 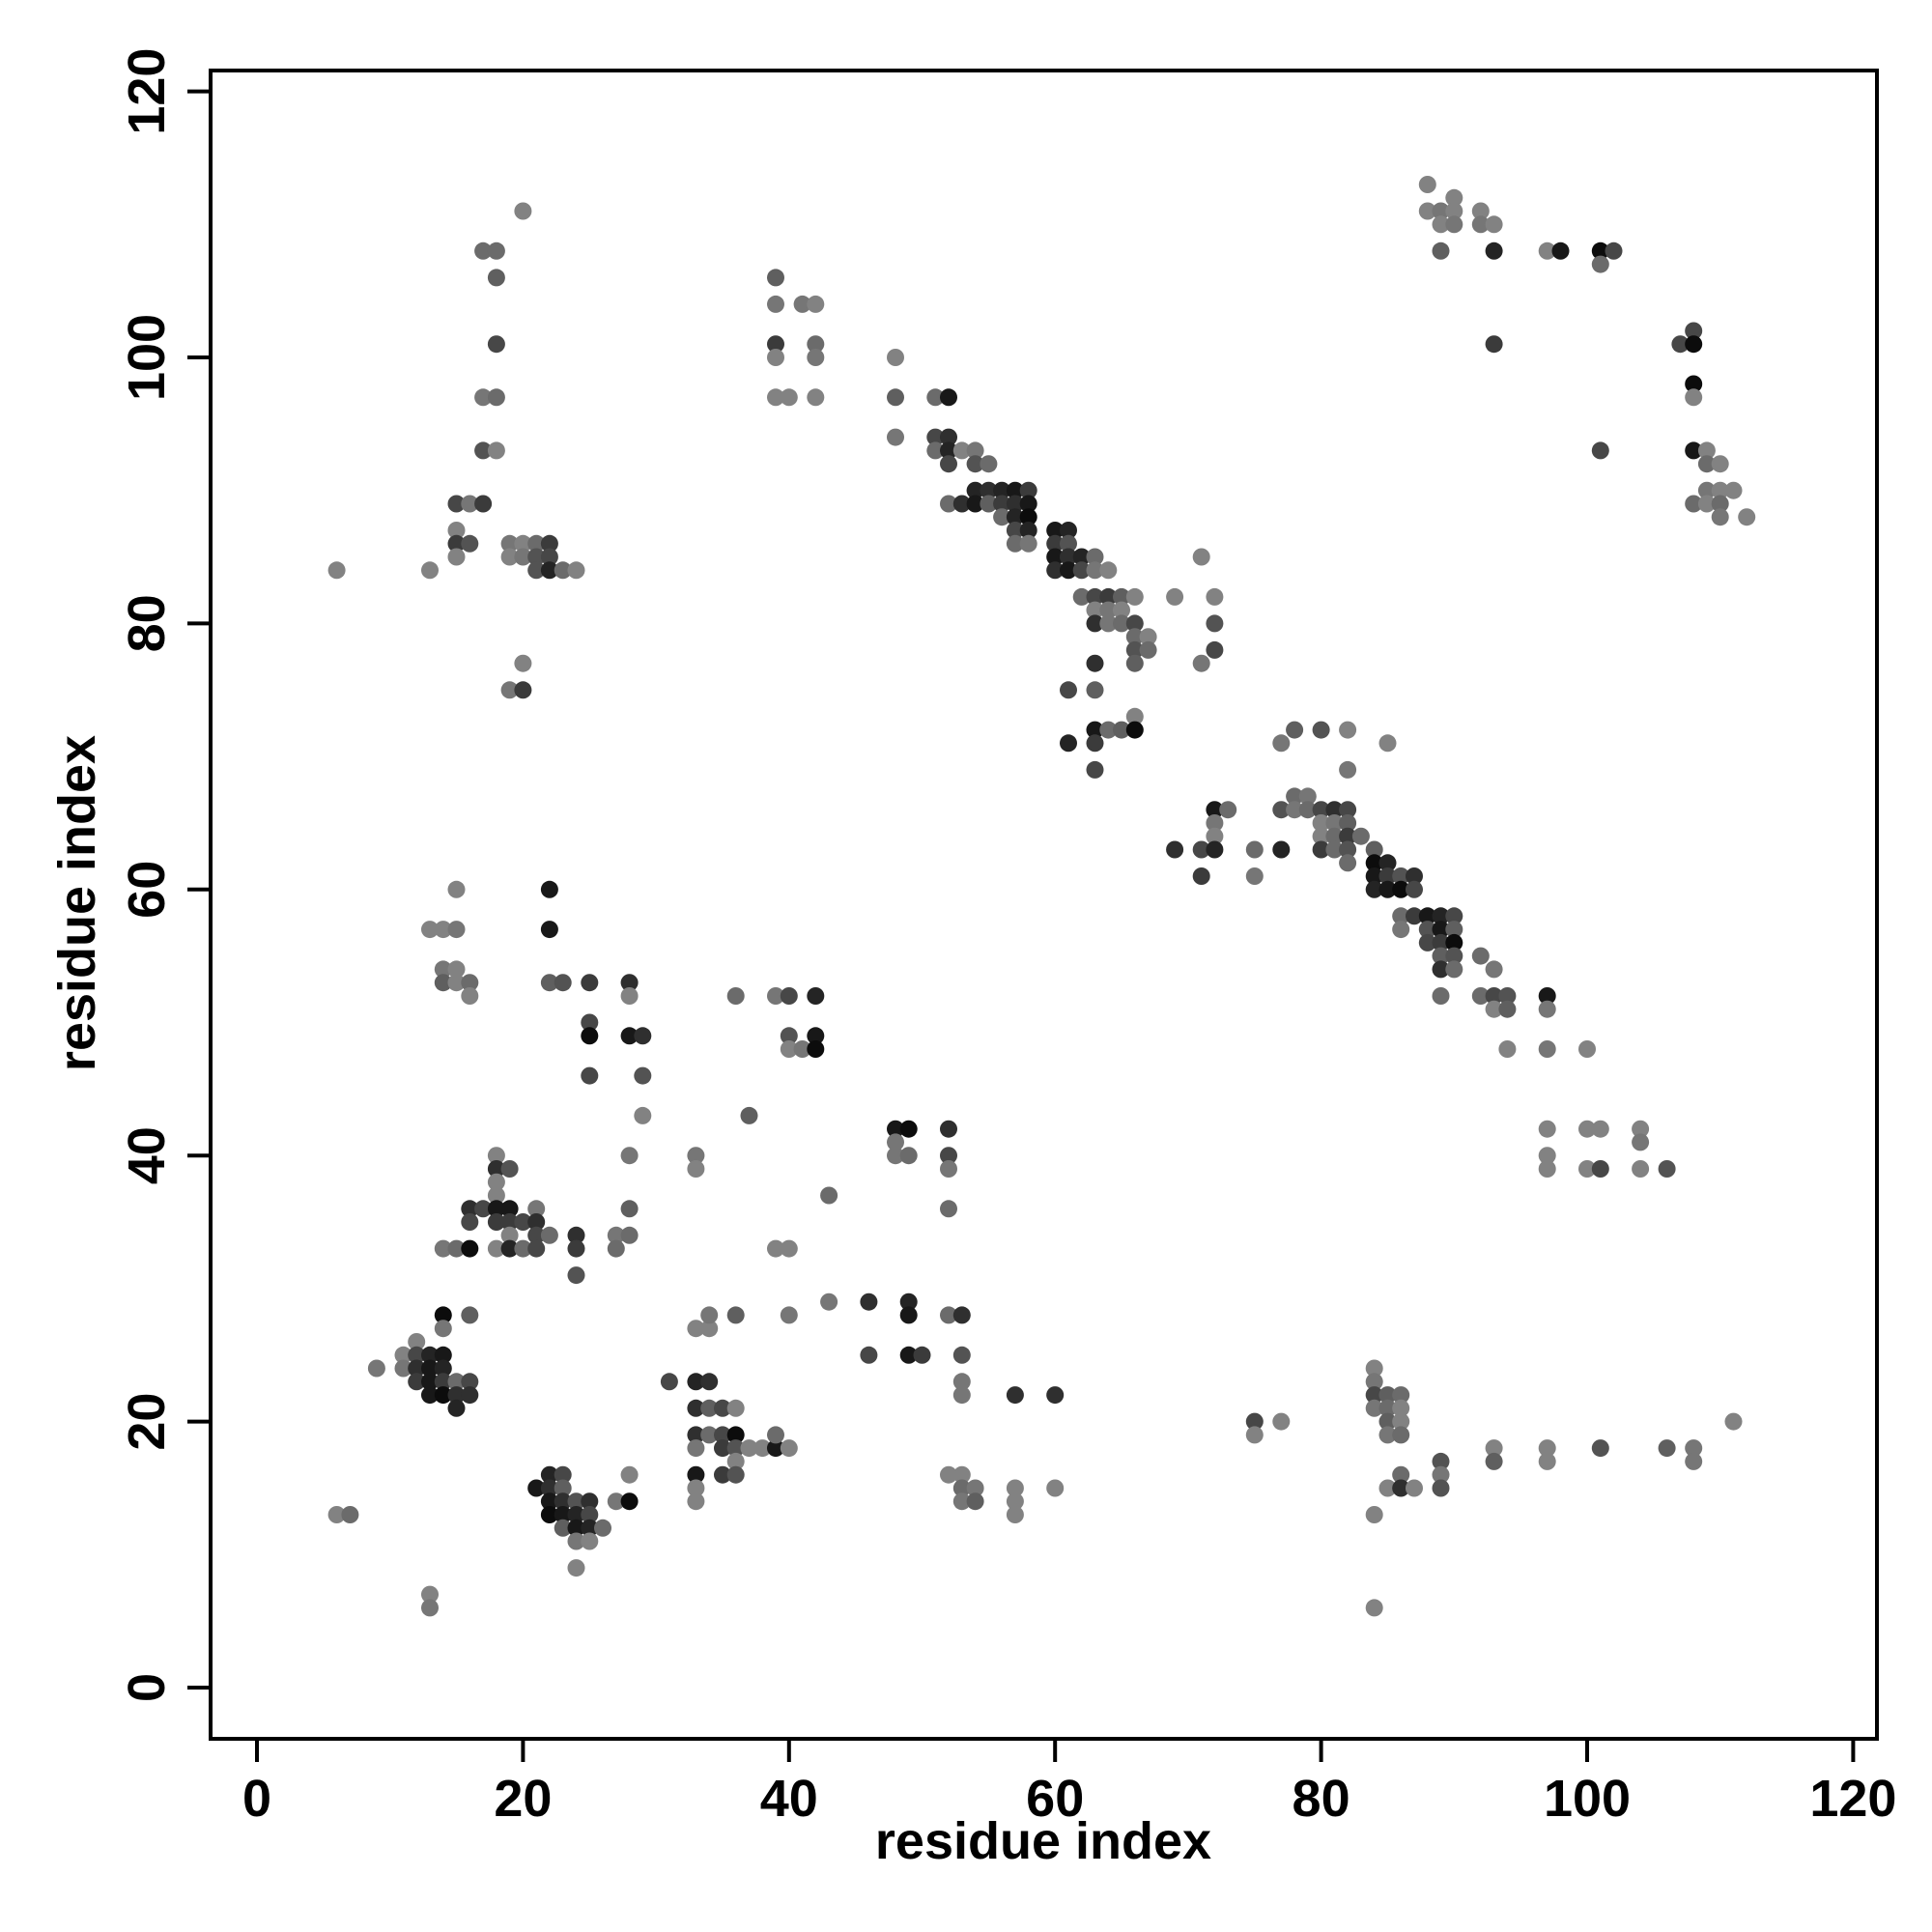 What do you see at coordinates (1587, 1799) in the screenshot?
I see `x-tick-label: 100` at bounding box center [1587, 1799].